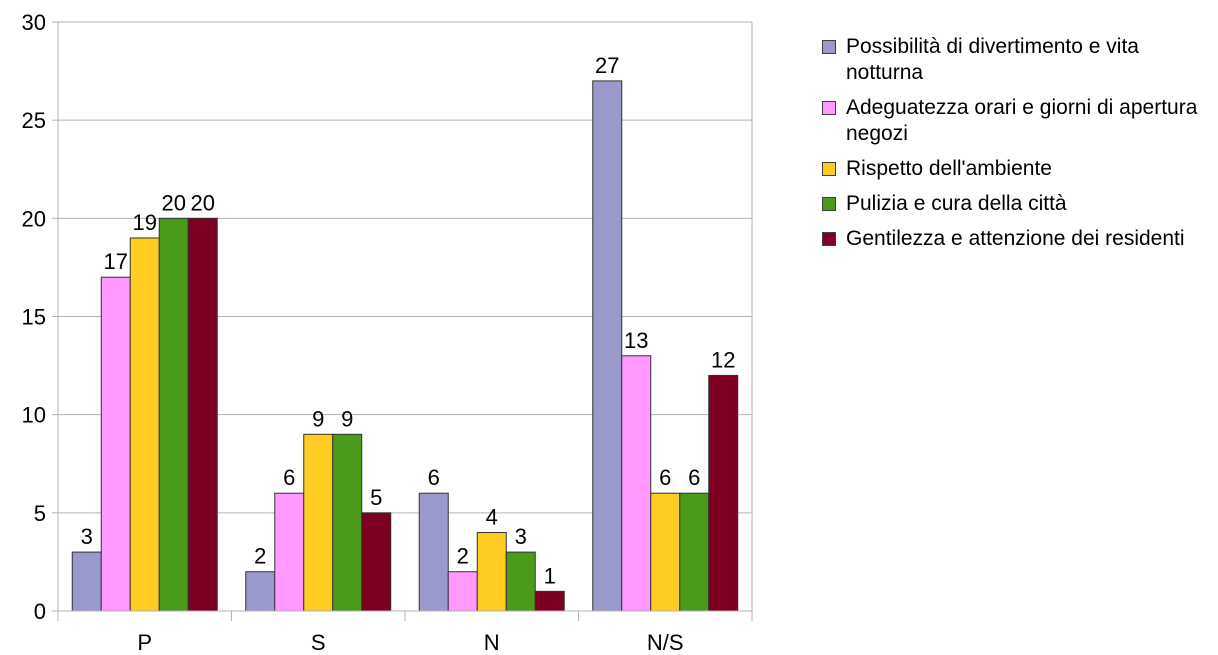 The height and width of the screenshot is (655, 1218). Describe the element at coordinates (34, 22) in the screenshot. I see `y-tick-label: 30` at that location.